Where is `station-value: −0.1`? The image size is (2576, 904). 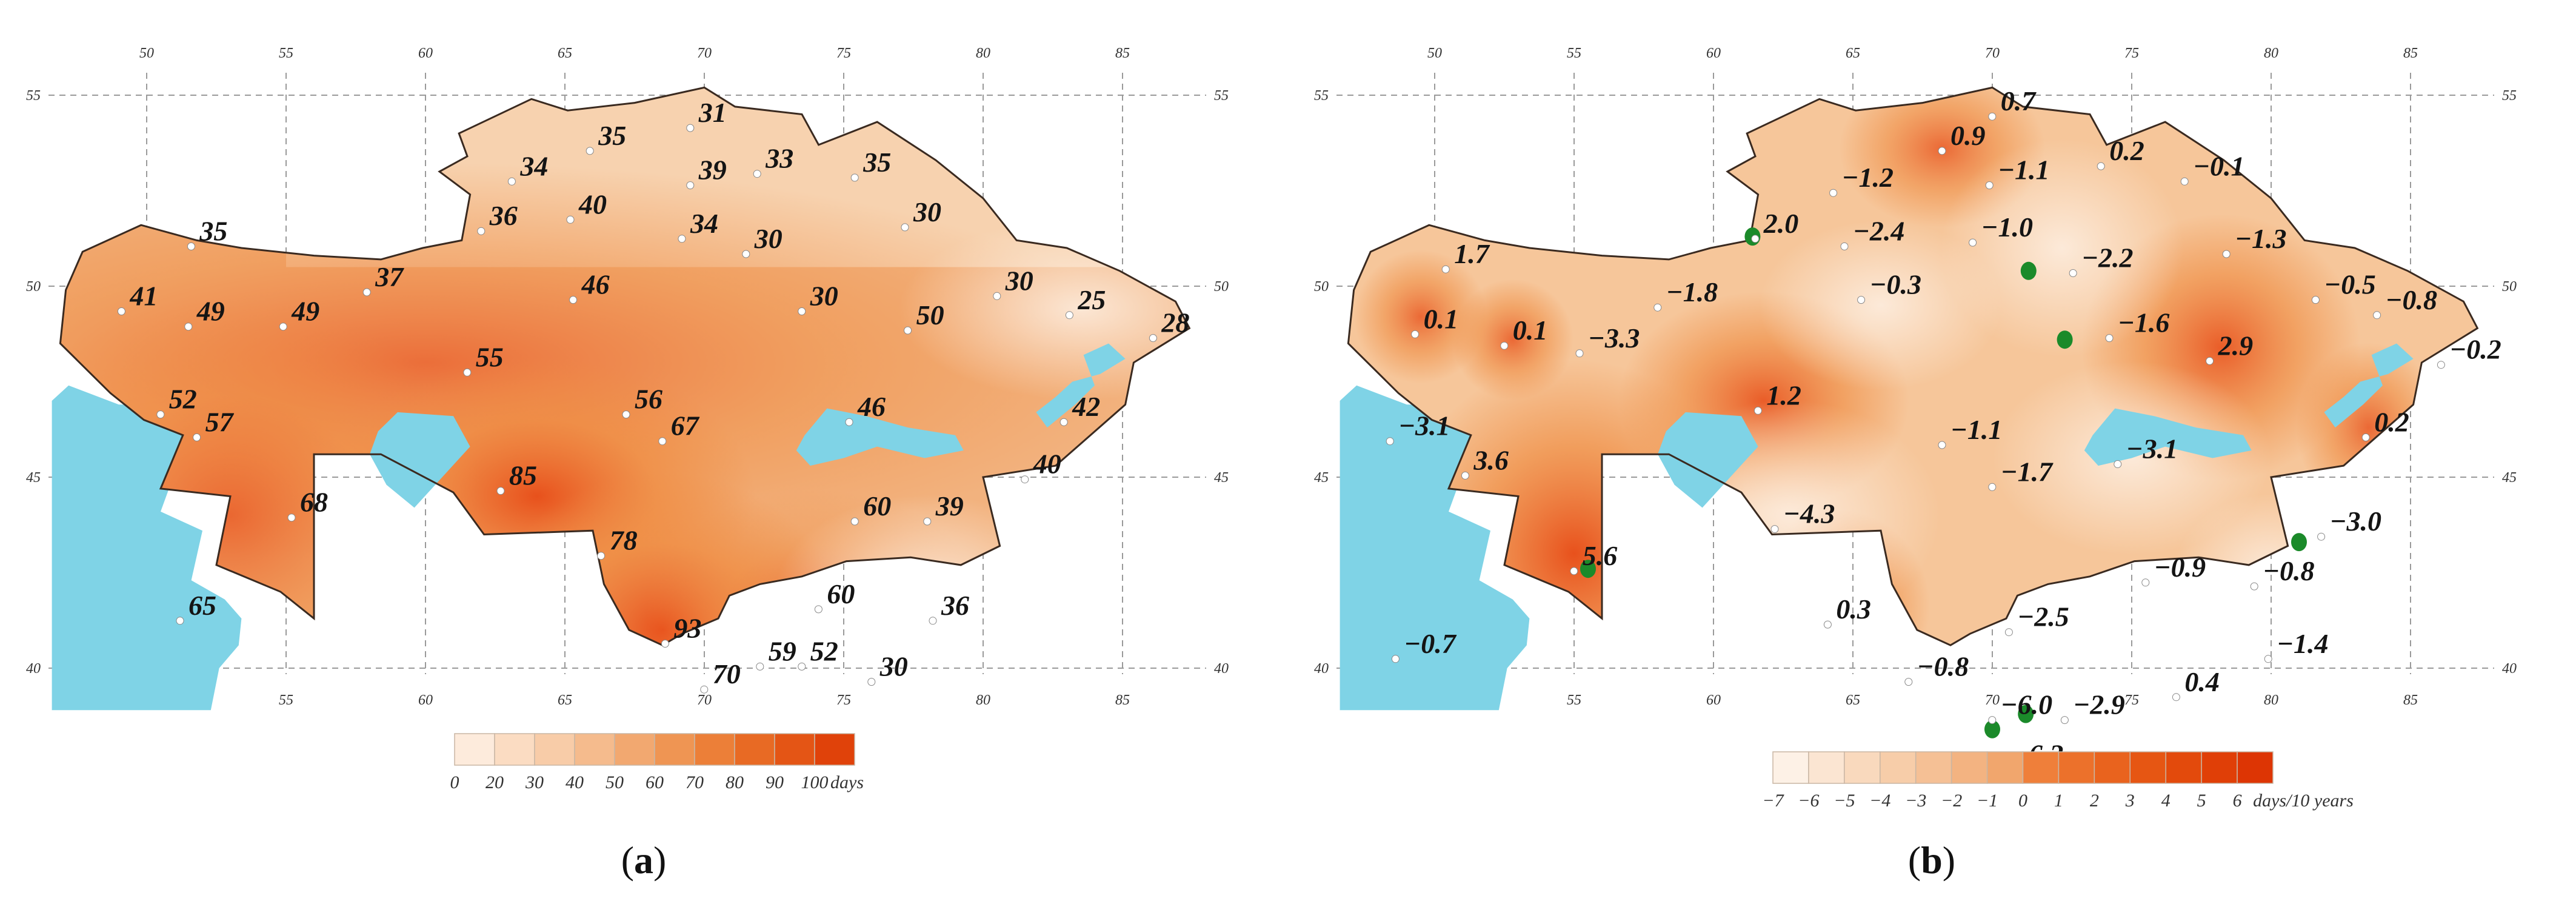
station-value: −0.1 is located at coordinates (2218, 165).